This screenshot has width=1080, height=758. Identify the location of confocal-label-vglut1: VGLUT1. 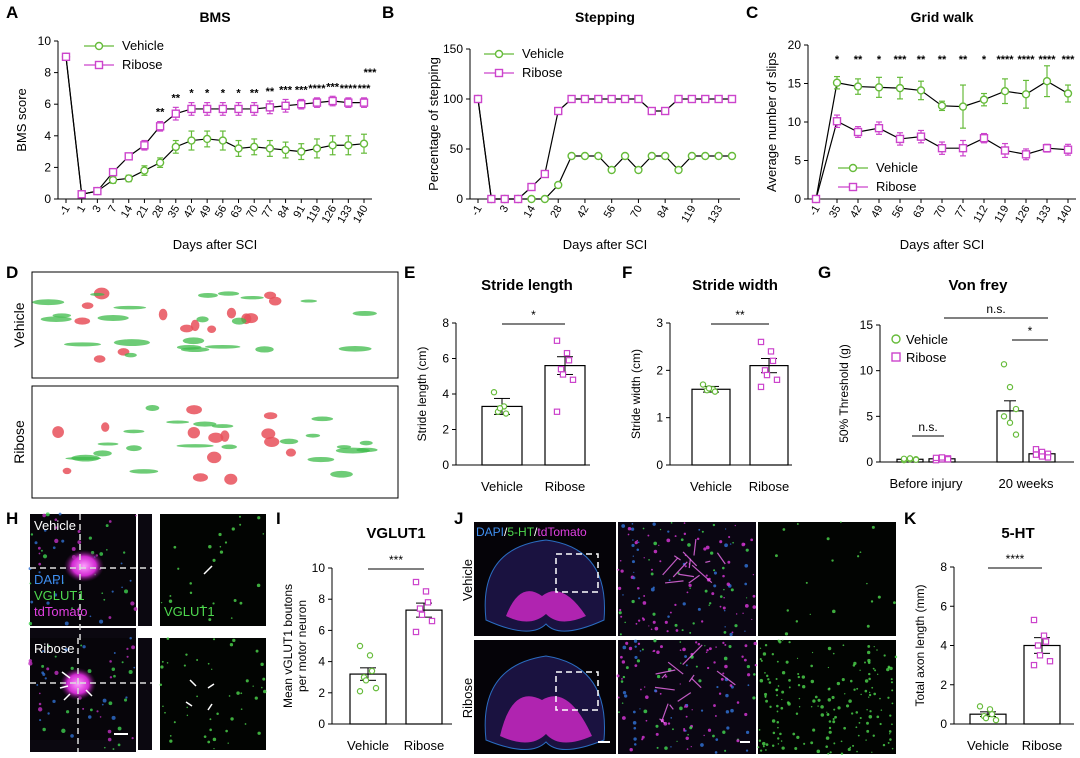
(59, 595).